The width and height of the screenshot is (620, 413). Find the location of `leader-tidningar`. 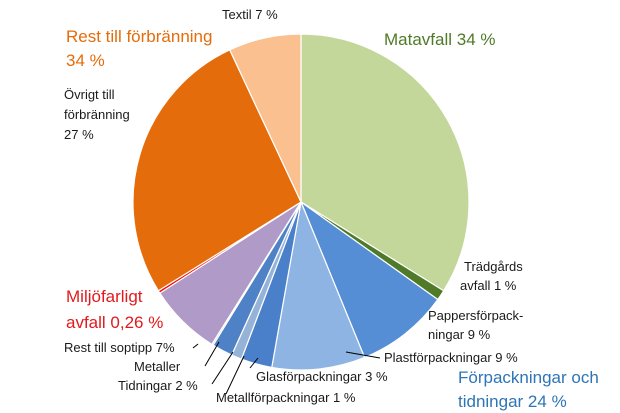

leader-tidningar is located at coordinates (222, 368).